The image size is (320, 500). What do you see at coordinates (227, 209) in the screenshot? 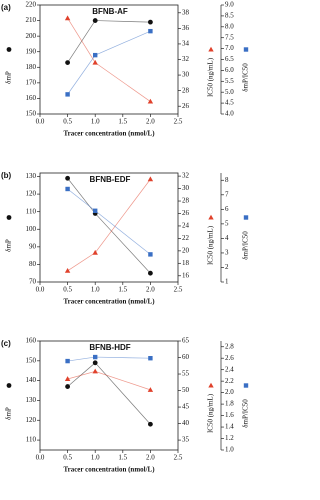
I see `y3-tick-label: 6` at bounding box center [227, 209].